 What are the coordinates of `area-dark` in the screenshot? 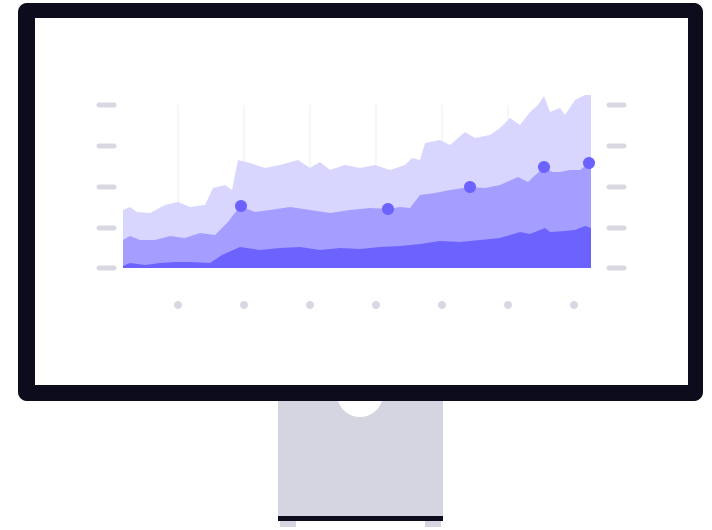 It's located at (357, 247).